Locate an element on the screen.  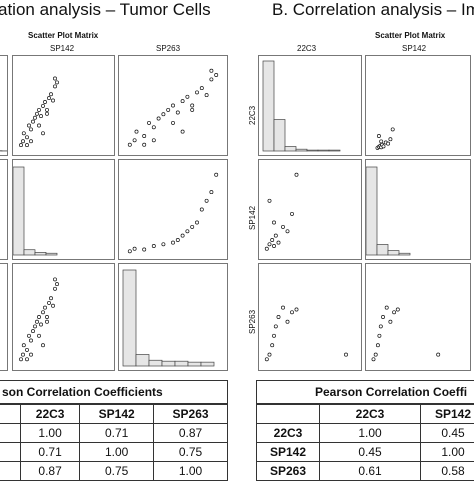
panel-b-cell: 0.58 is located at coordinates (447, 471).